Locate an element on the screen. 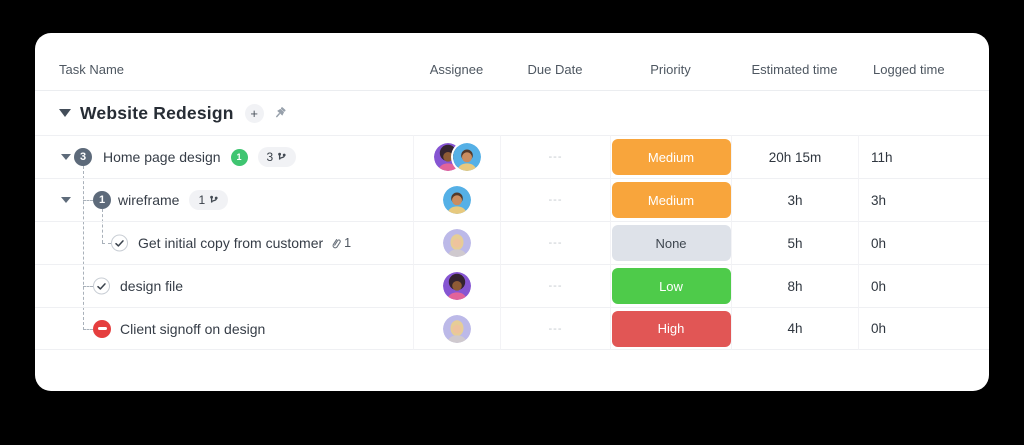 The image size is (1024, 445). task-cell: Client signoff on design is located at coordinates (224, 328).